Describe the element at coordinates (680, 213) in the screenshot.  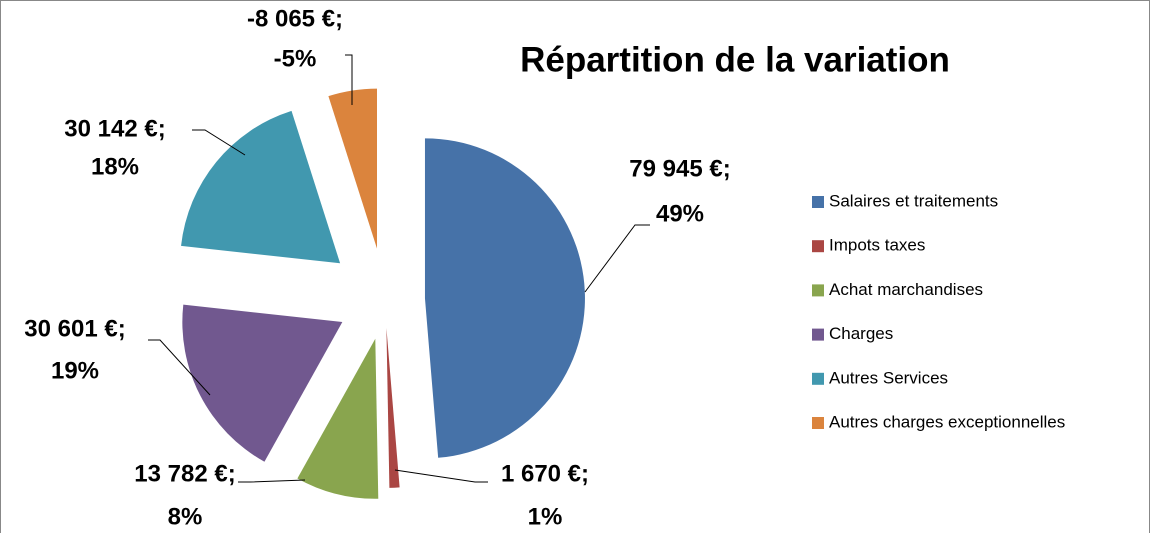
I see `data-label-percent: 49%` at that location.